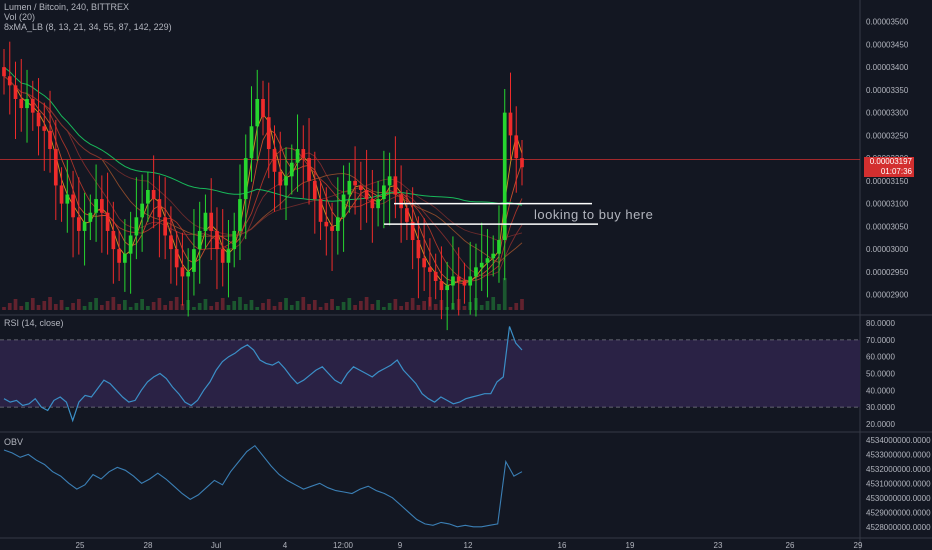 This screenshot has width=932, height=550. I want to click on price-tick-label: 0.00003400, so click(887, 67).